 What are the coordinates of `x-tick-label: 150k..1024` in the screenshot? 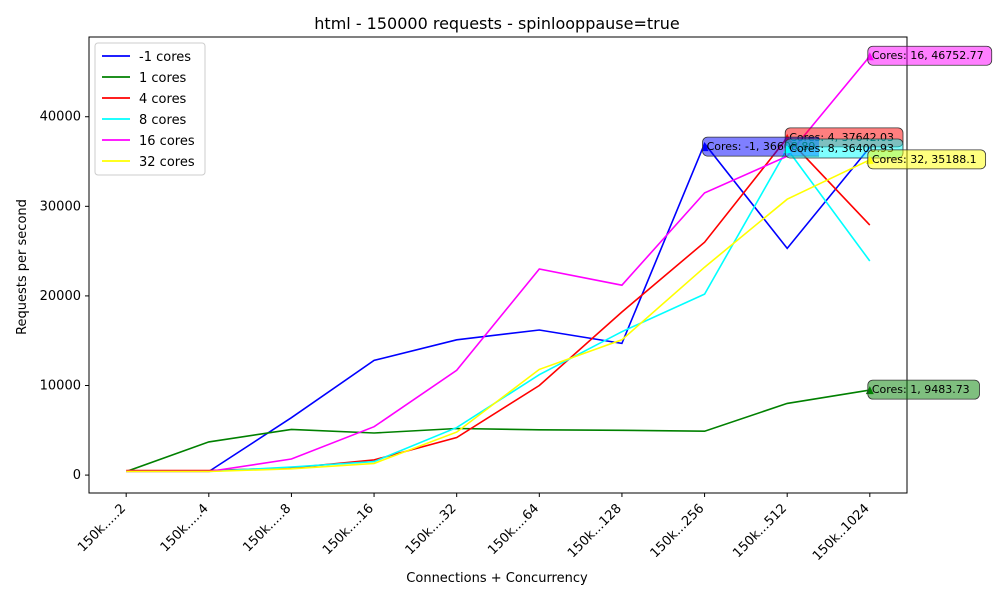 It's located at (841, 532).